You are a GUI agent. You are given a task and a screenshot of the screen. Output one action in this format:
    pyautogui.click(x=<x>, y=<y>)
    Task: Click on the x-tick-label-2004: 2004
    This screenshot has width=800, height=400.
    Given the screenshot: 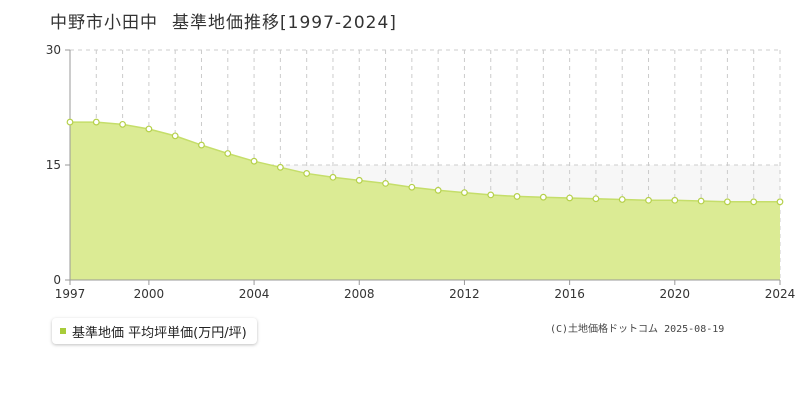 What is the action you would take?
    pyautogui.click(x=254, y=294)
    